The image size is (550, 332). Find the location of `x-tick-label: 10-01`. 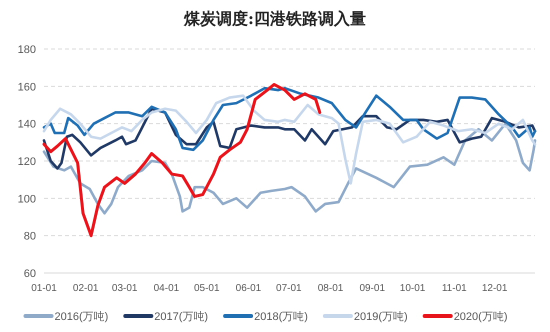

x-tick-label: 10-01 is located at coordinates (413, 288).